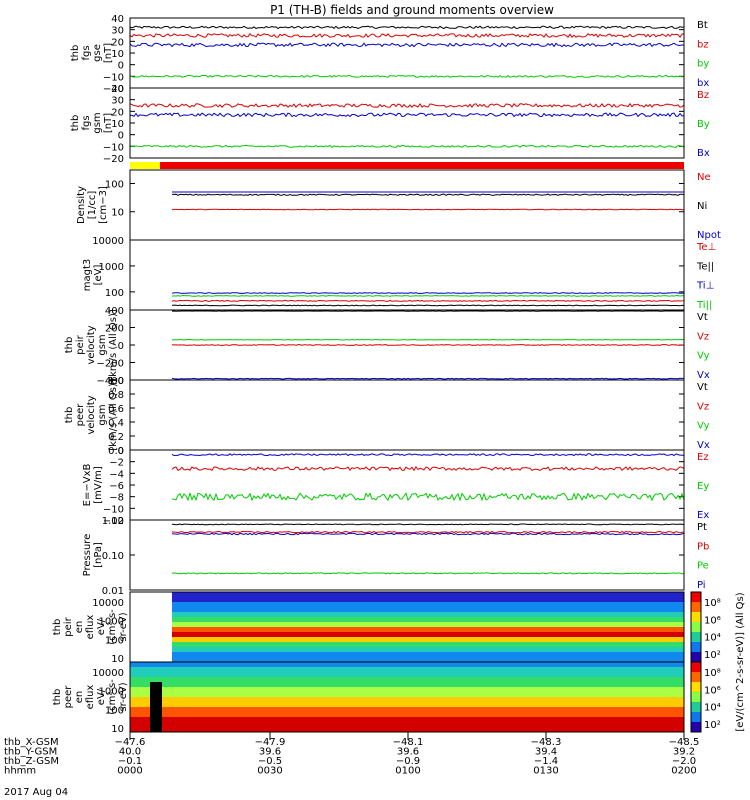  What do you see at coordinates (428, 339) in the screenshot?
I see `series-Vy` at bounding box center [428, 339].